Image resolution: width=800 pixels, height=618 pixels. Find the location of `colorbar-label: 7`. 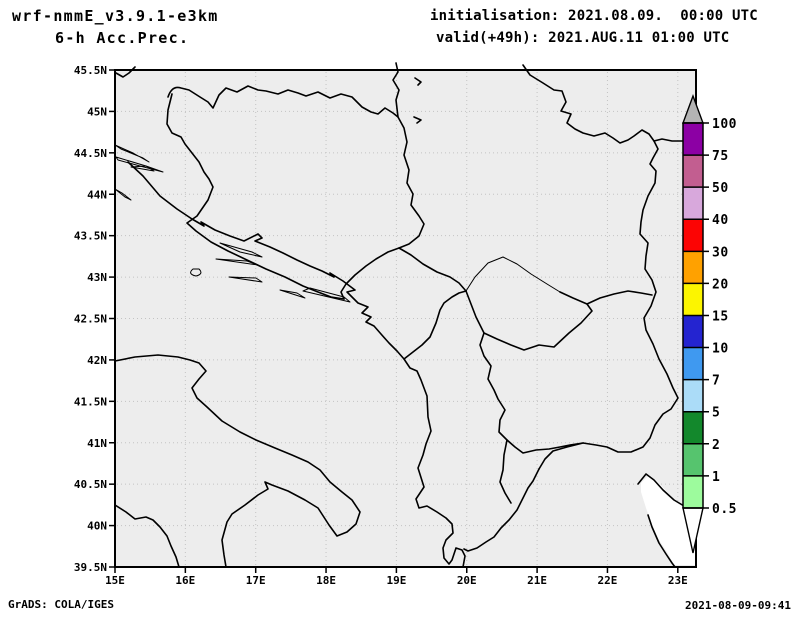

colorbar-label: 7 is located at coordinates (716, 381).